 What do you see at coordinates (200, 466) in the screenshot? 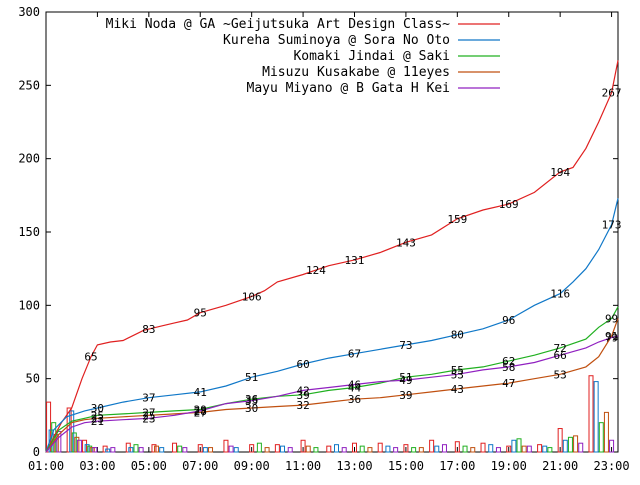
I see `x-tick-label: 07:00` at bounding box center [200, 466].